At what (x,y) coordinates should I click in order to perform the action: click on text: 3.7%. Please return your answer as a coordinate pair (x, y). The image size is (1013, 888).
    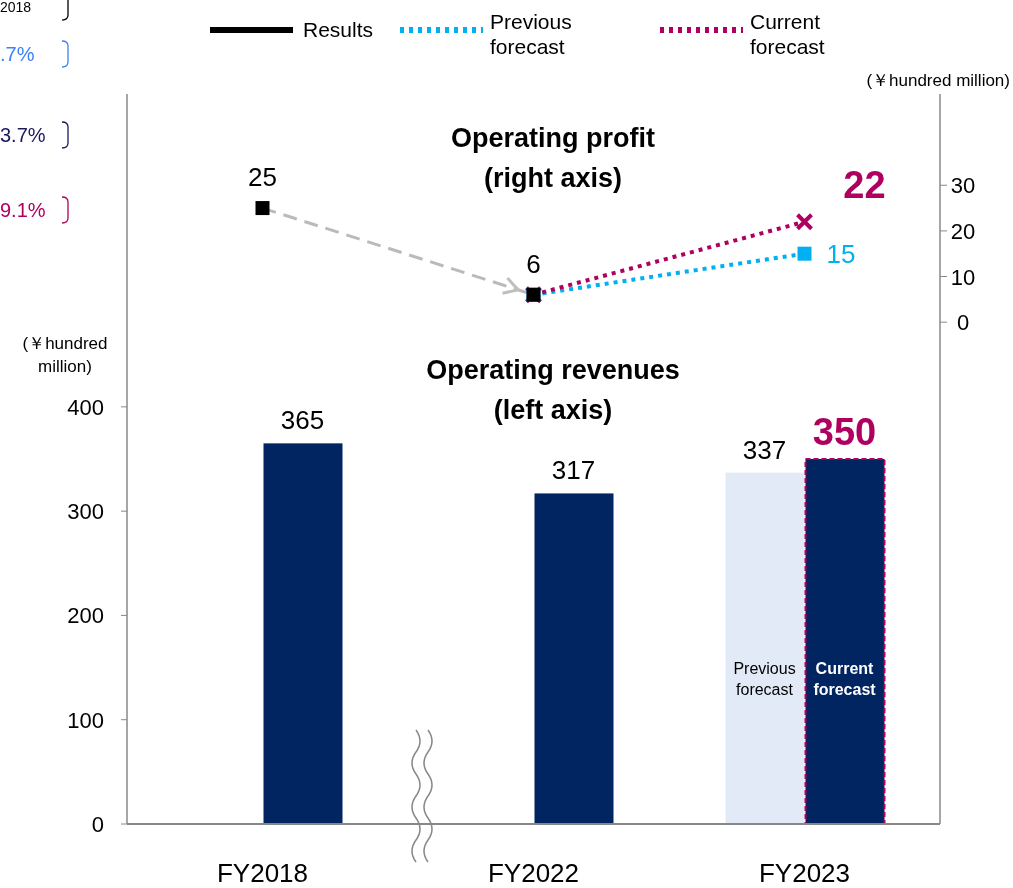
    Looking at the image, I should click on (23, 135).